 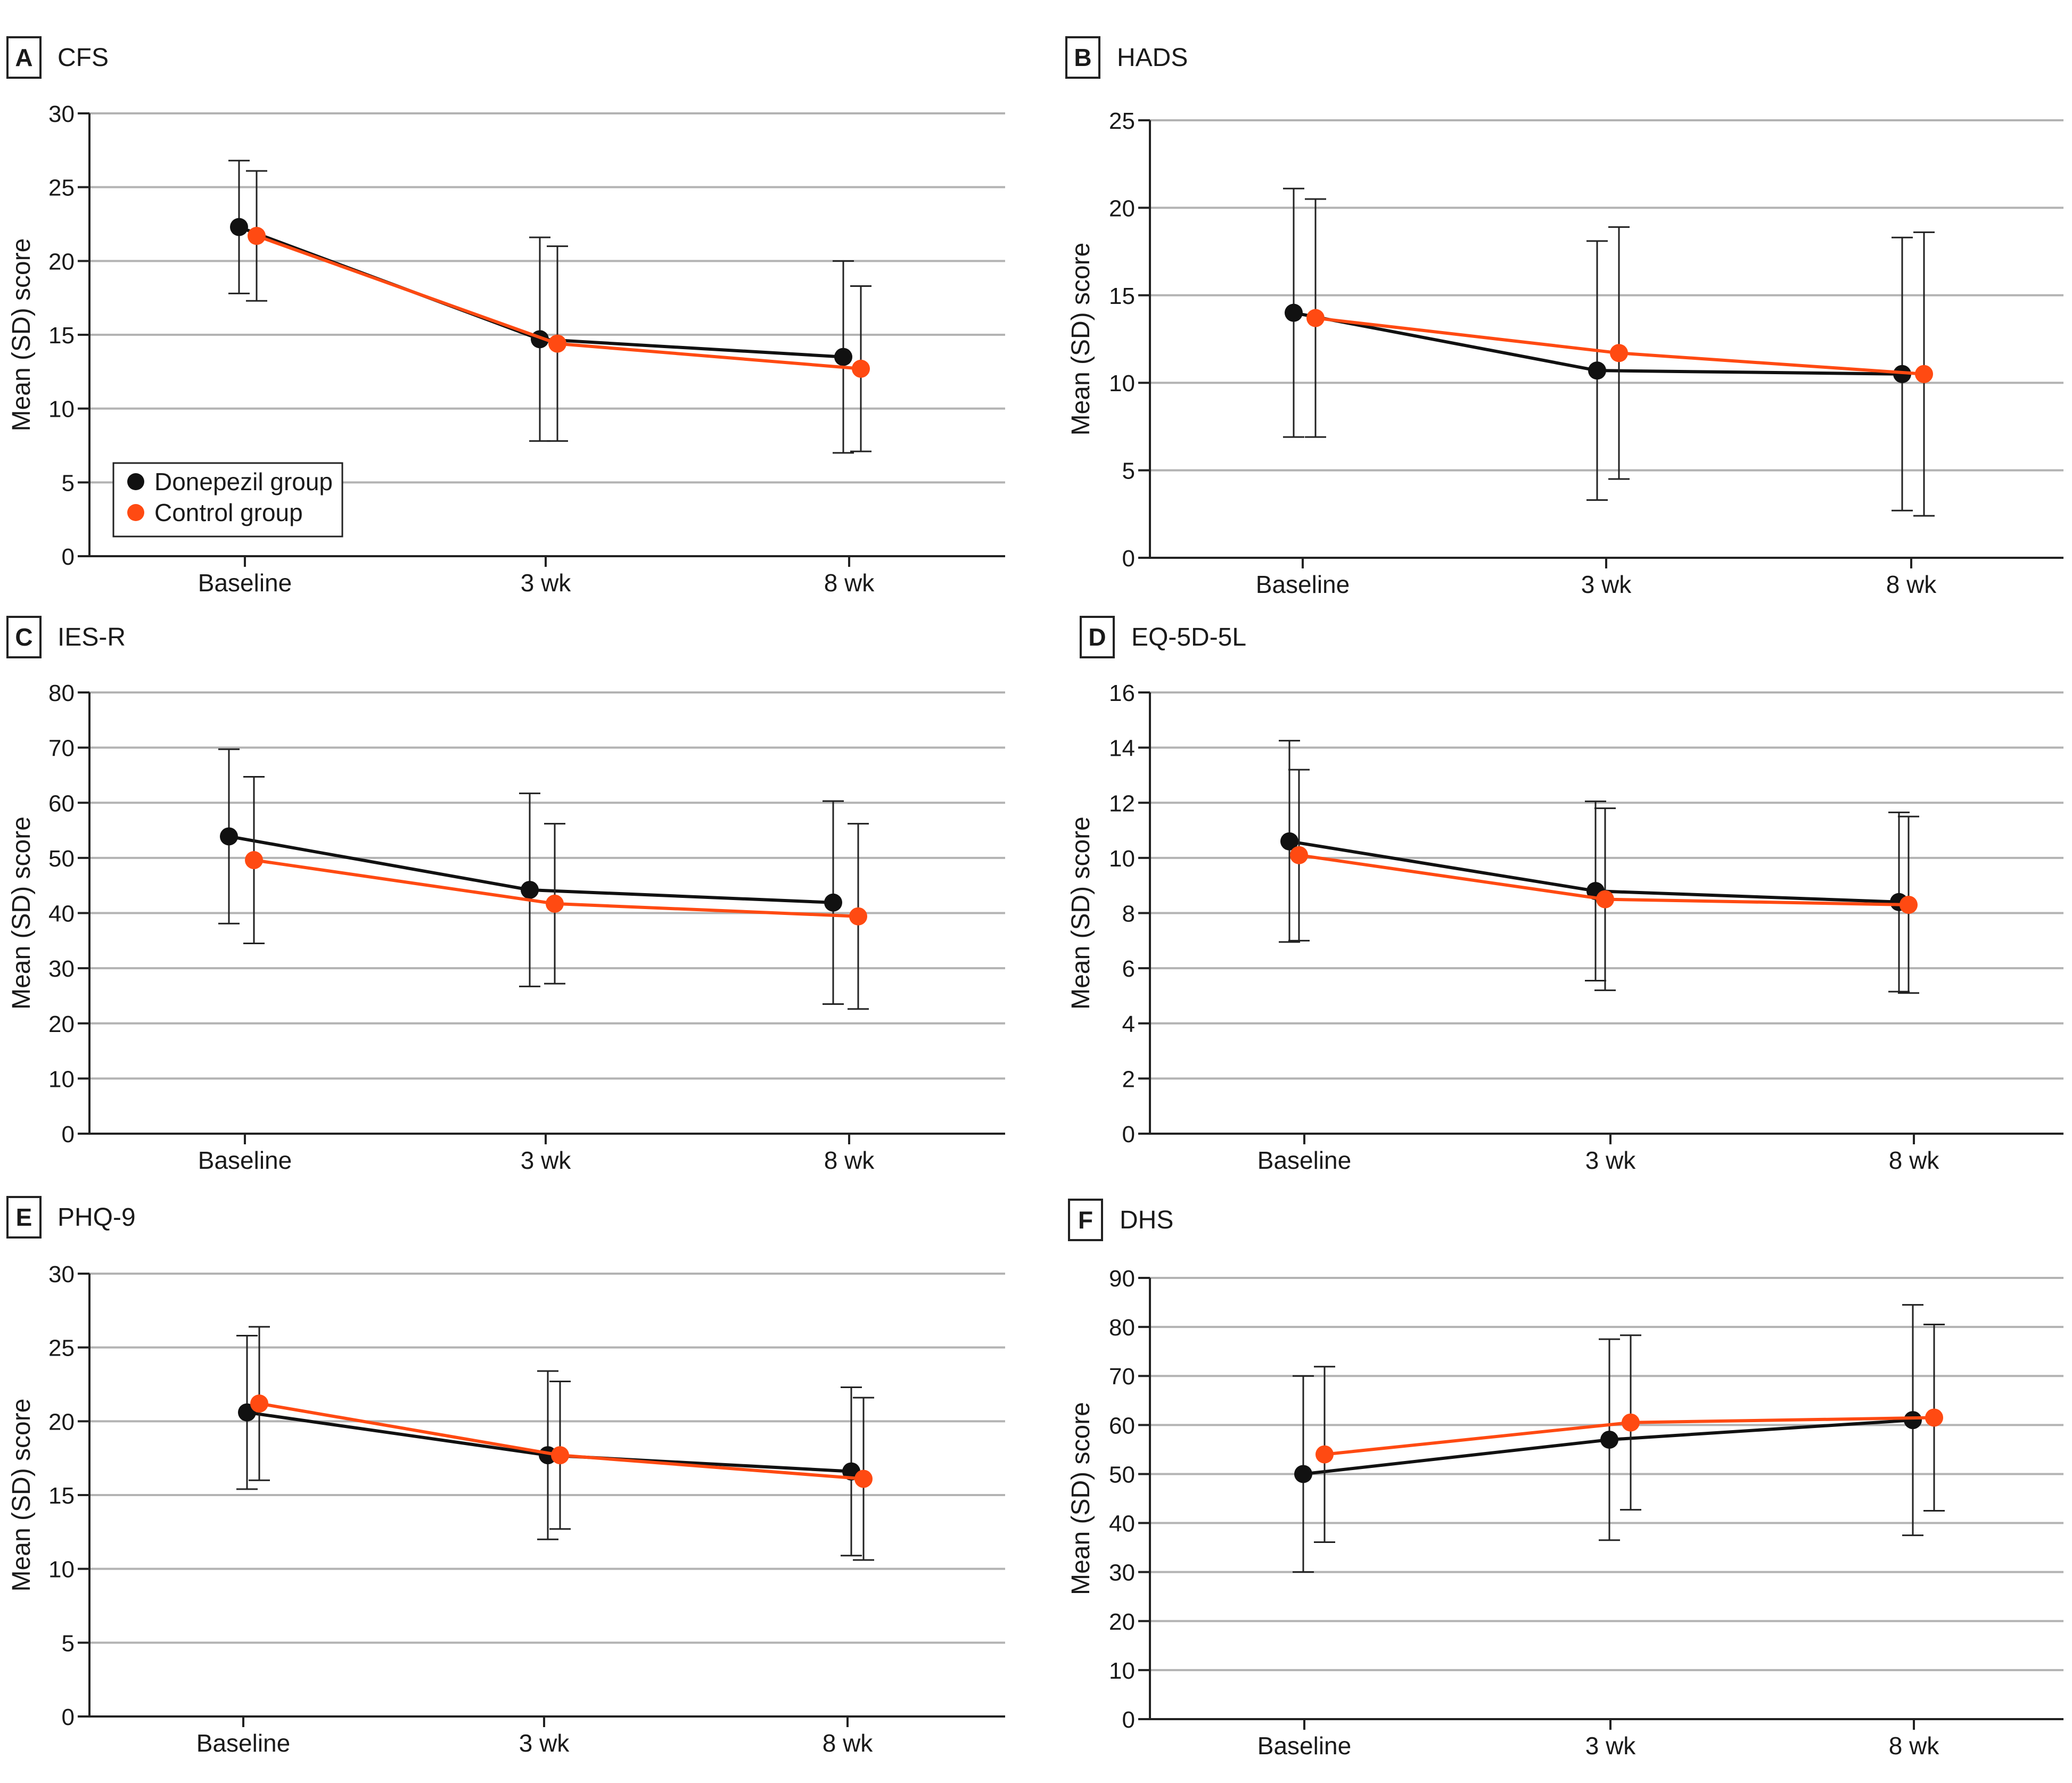 I want to click on y-tick-label: 16, so click(x=1122, y=693).